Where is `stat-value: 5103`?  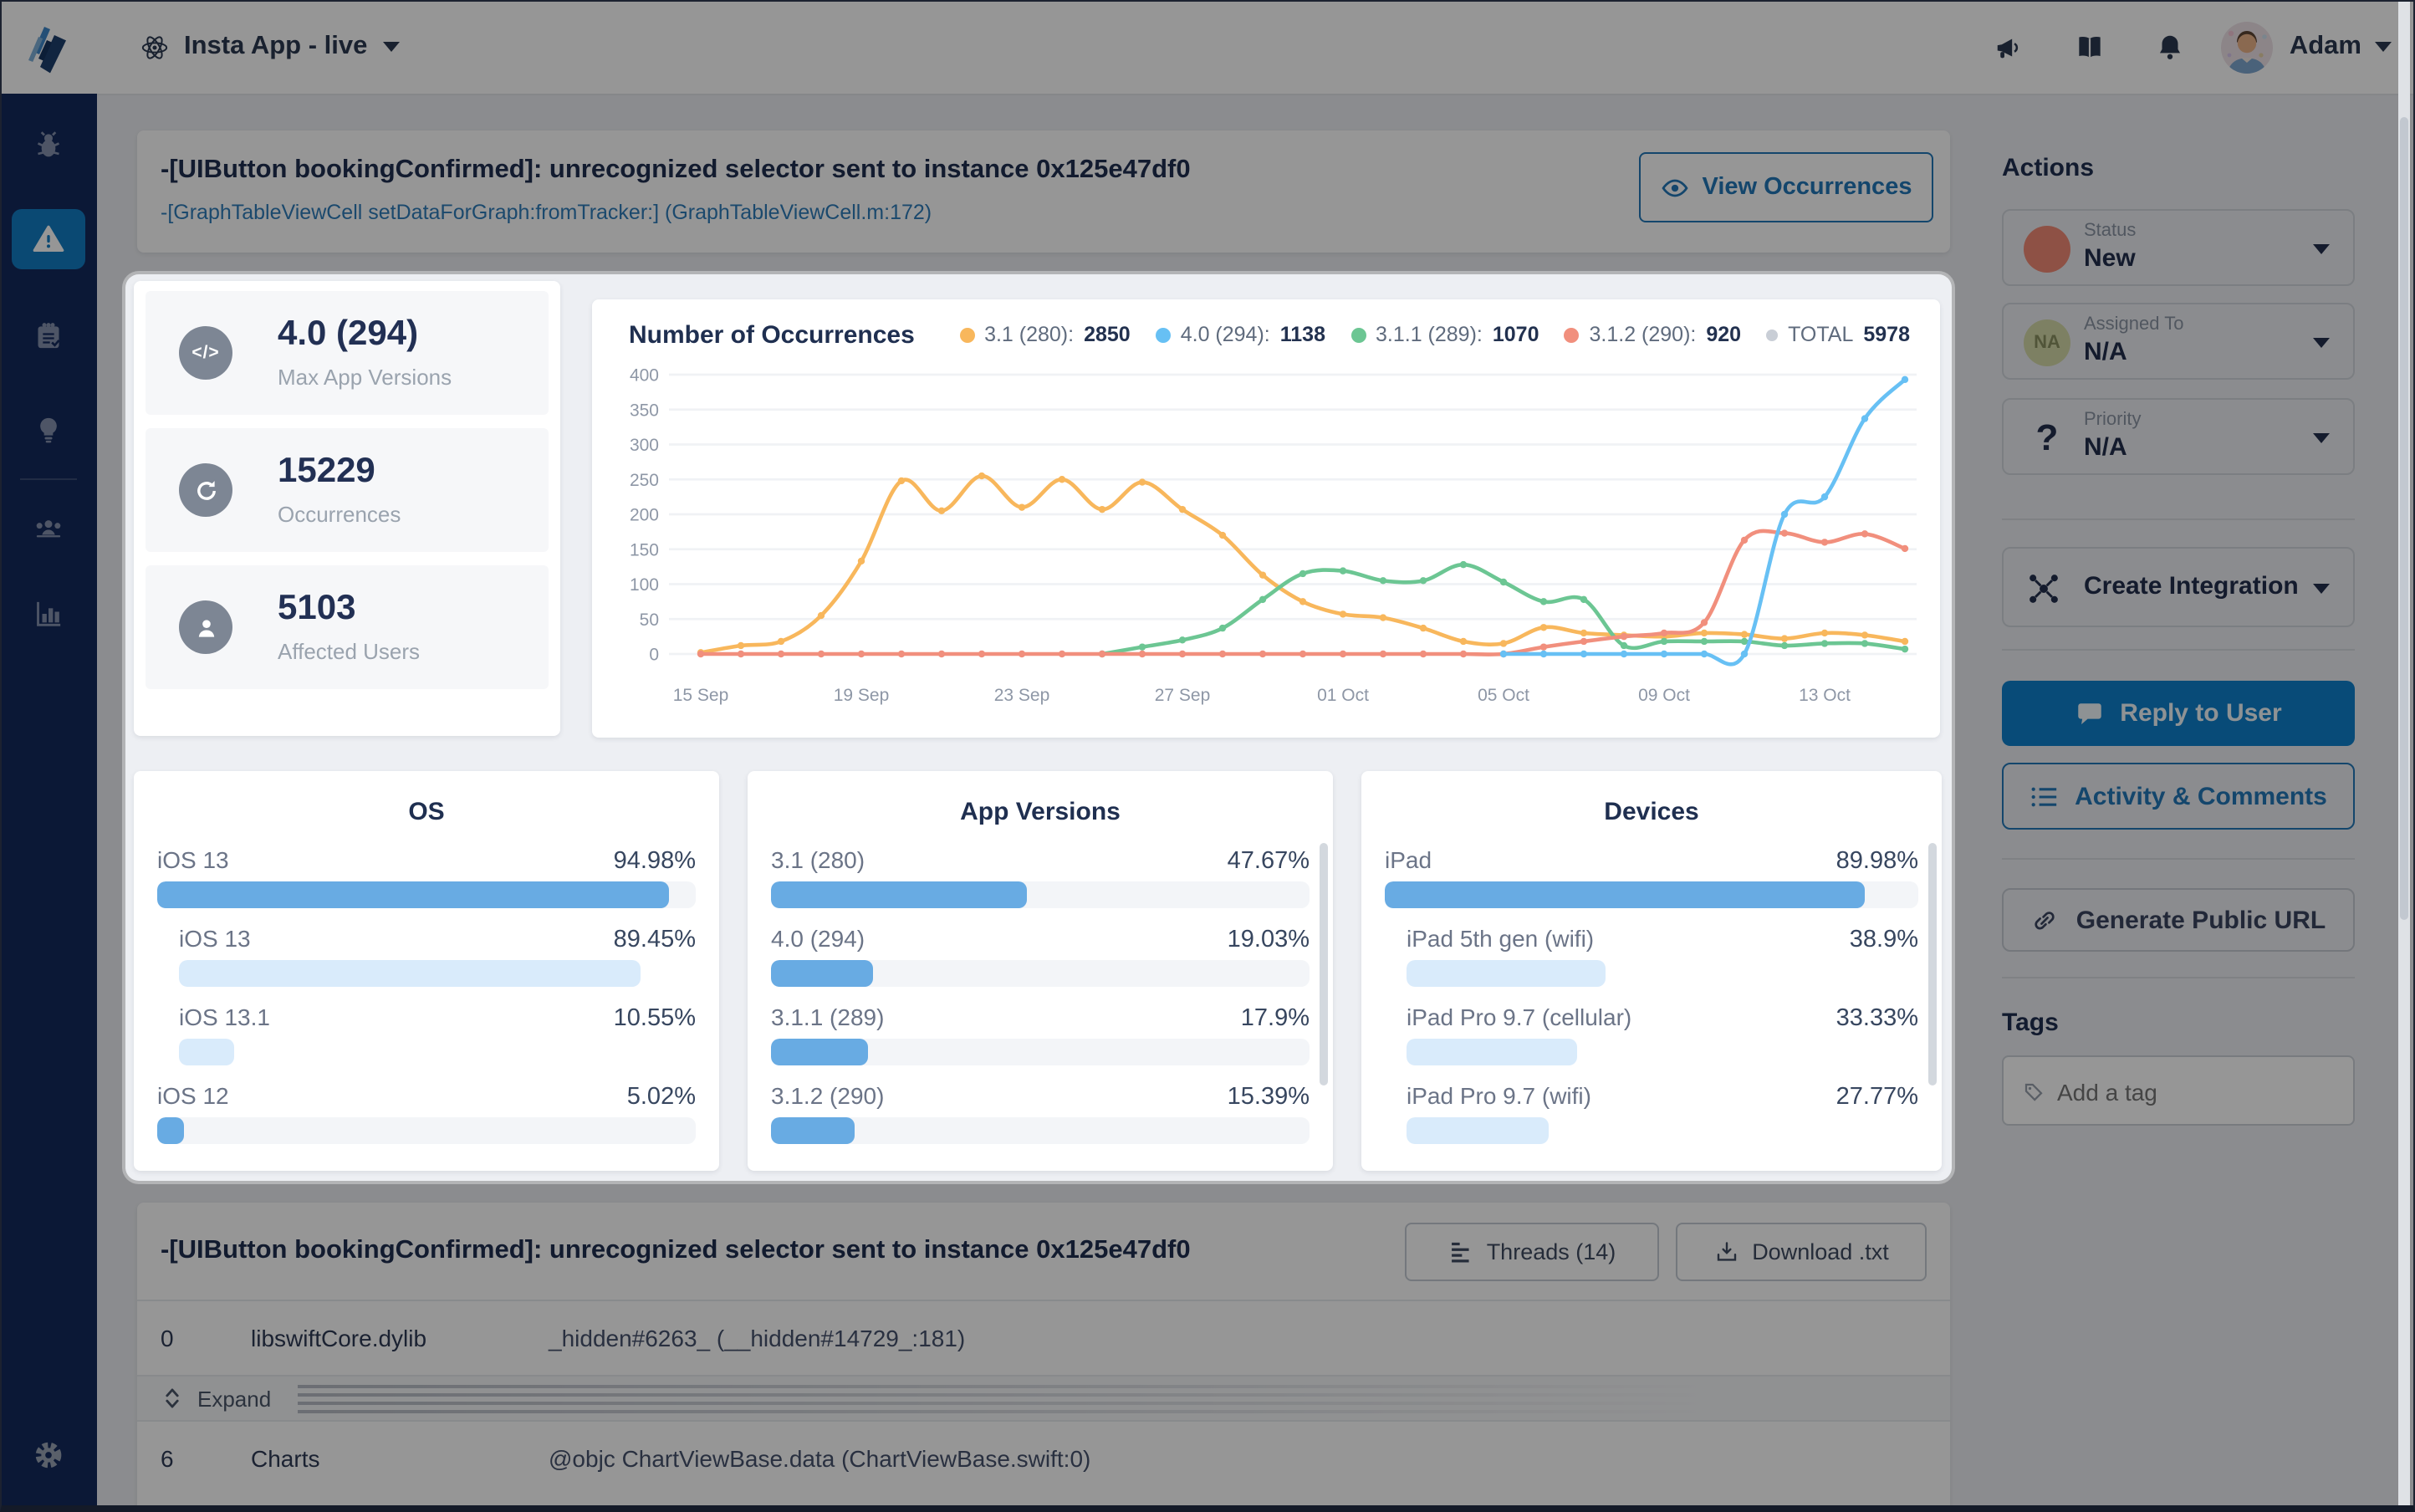 stat-value: 5103 is located at coordinates (317, 608).